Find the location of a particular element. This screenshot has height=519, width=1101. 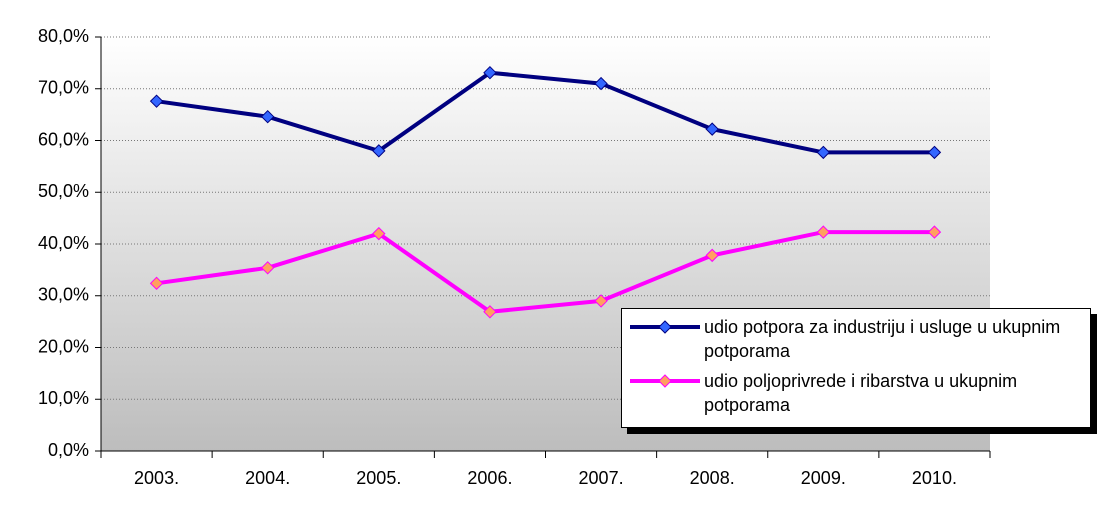

y-tick-label: 70,0% is located at coordinates (63, 88).